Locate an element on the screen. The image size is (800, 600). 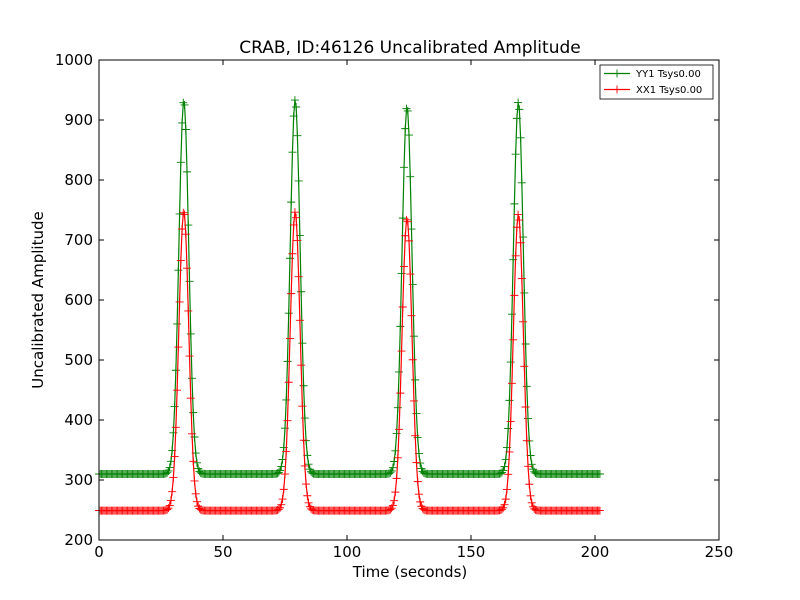
x-tick-label: 100 is located at coordinates (347, 552).